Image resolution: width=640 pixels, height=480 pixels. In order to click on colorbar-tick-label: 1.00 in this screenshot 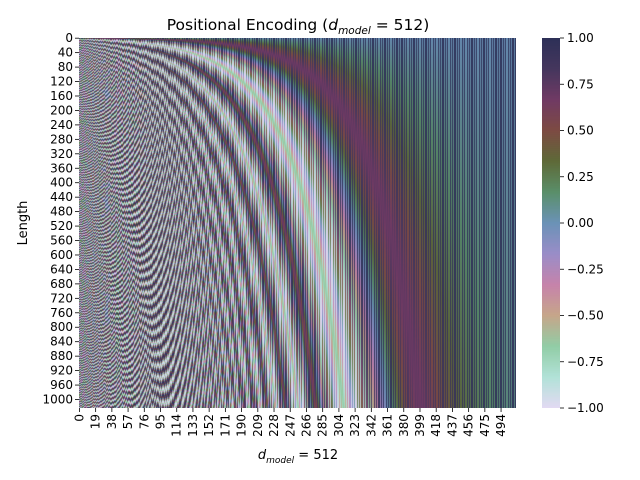, I will do `click(580, 38)`.